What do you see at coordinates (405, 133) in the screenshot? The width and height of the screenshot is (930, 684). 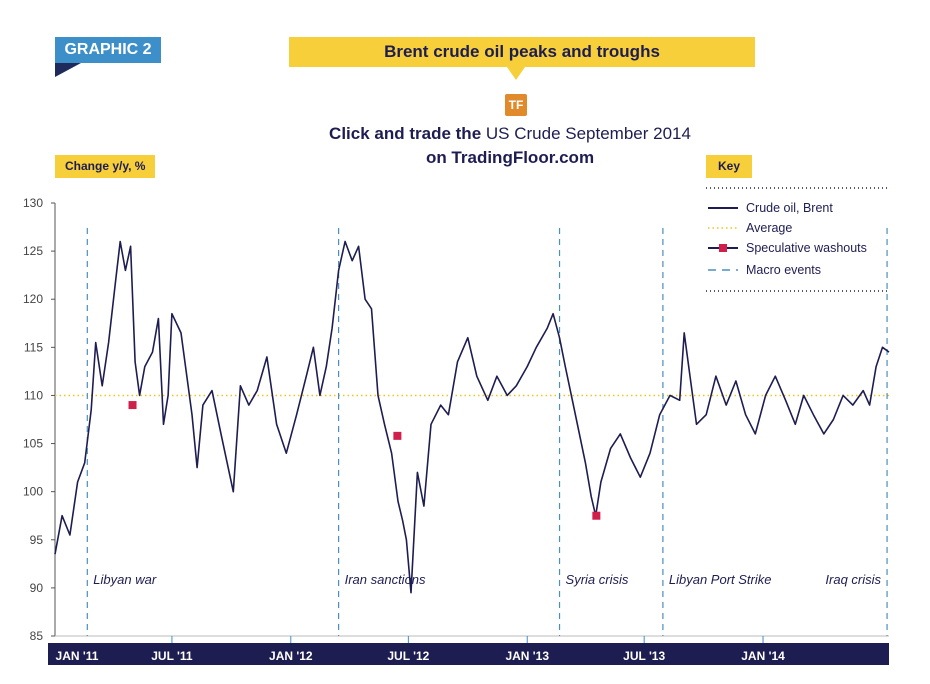 I see `cta-bold-text: Click and trade the` at bounding box center [405, 133].